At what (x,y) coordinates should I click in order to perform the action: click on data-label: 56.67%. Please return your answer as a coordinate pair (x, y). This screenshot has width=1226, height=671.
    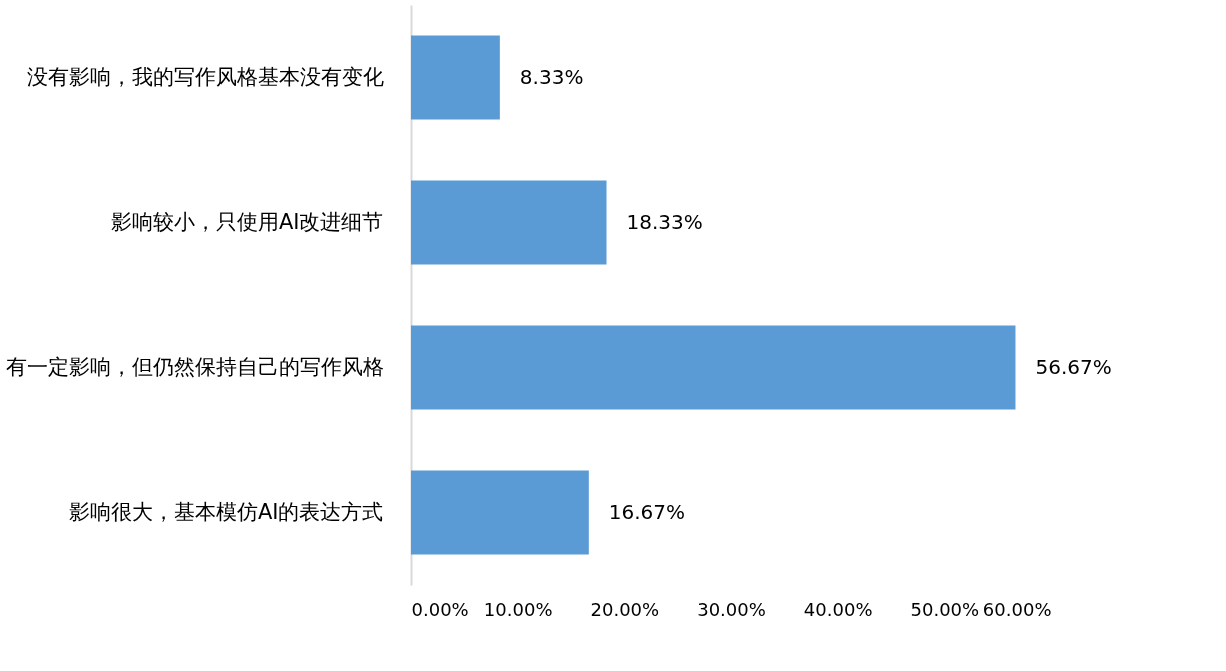
    Looking at the image, I should click on (1073, 366).